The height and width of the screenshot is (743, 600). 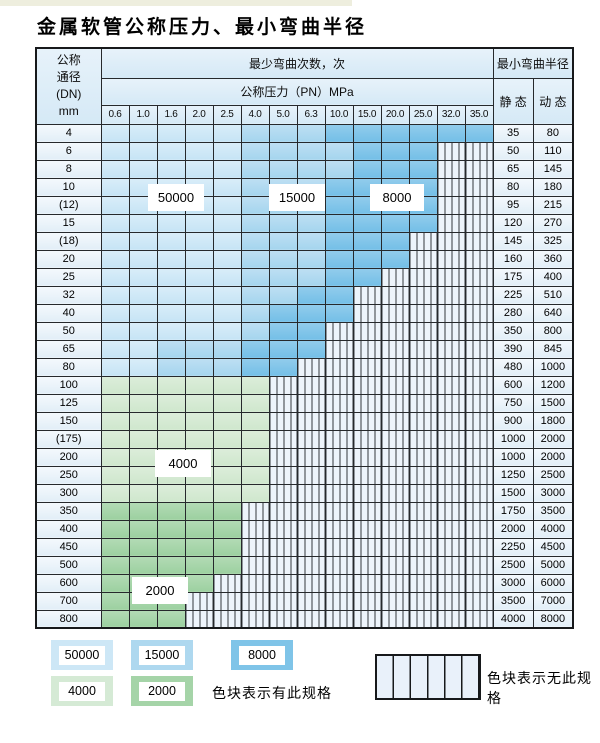 What do you see at coordinates (68, 86) in the screenshot?
I see `corner-header-dn: 公称 通径 (DN) mm` at bounding box center [68, 86].